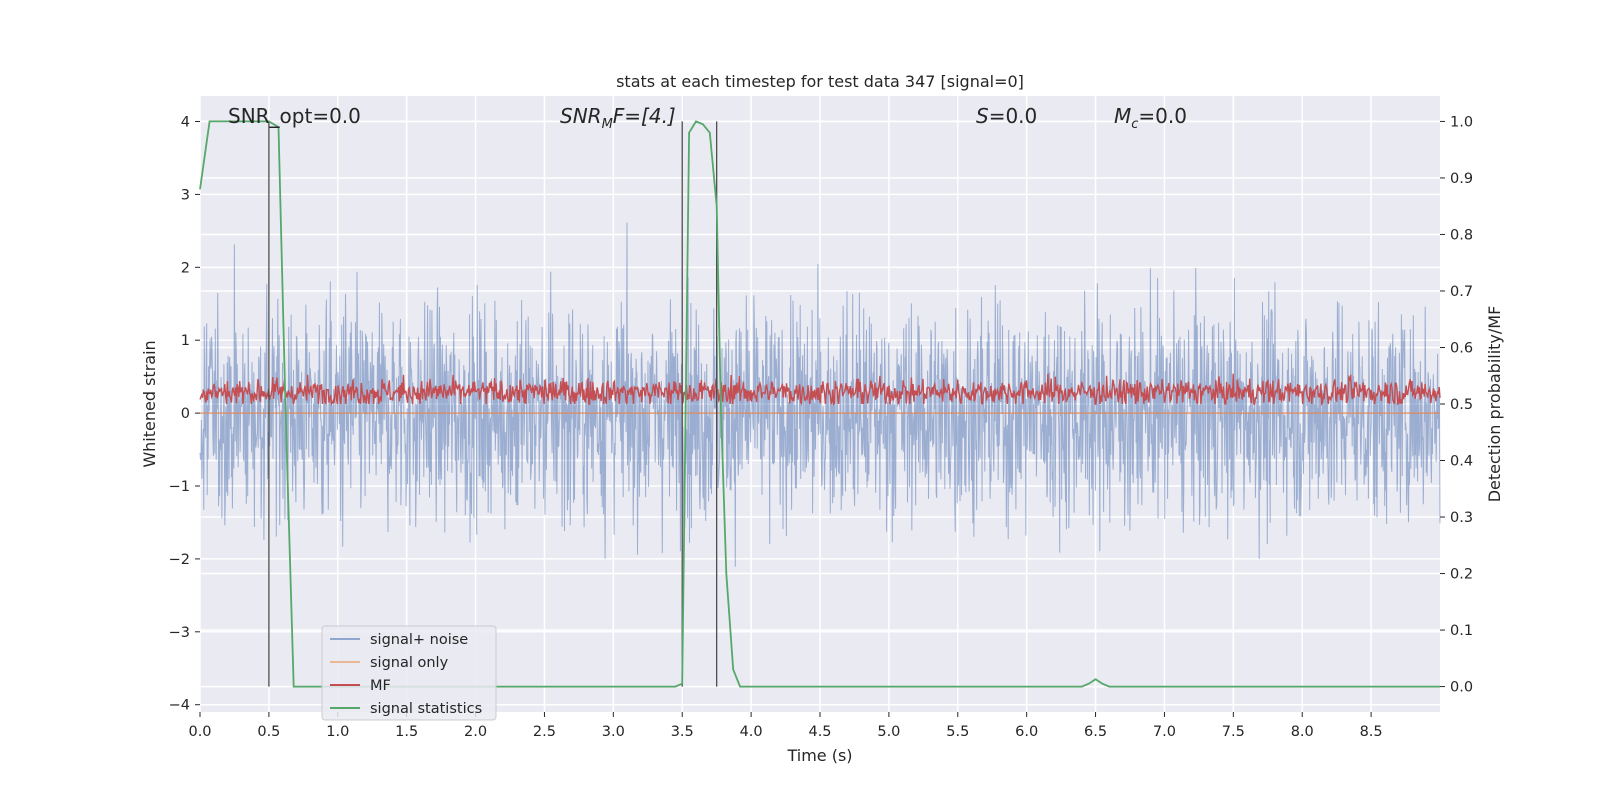 This screenshot has height=800, width=1600. Describe the element at coordinates (149, 403) in the screenshot. I see `y-axis-label: Whitened strain` at that location.